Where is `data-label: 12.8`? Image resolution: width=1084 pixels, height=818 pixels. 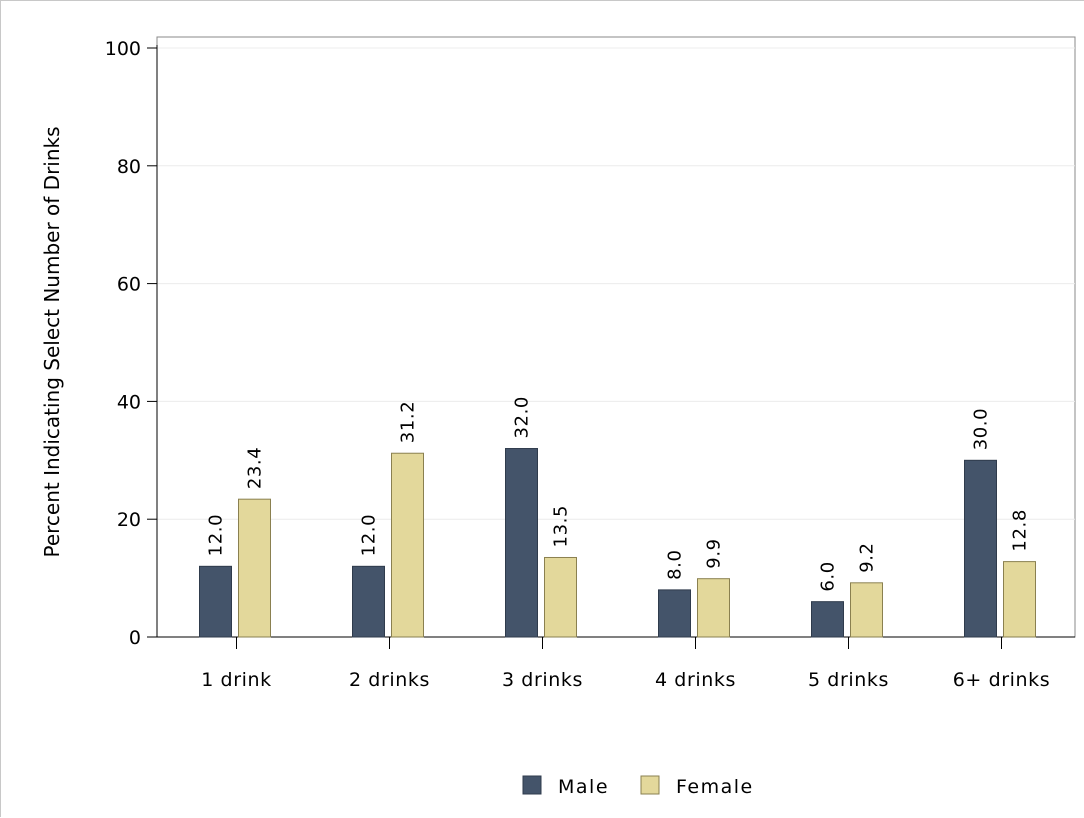 data-label: 12.8 is located at coordinates (1020, 530).